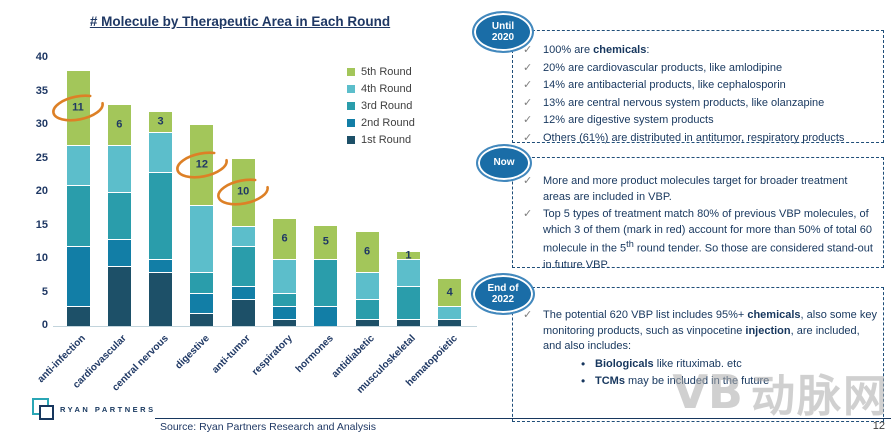 The height and width of the screenshot is (435, 891). I want to click on segment-value-label: 3, so click(160, 121).